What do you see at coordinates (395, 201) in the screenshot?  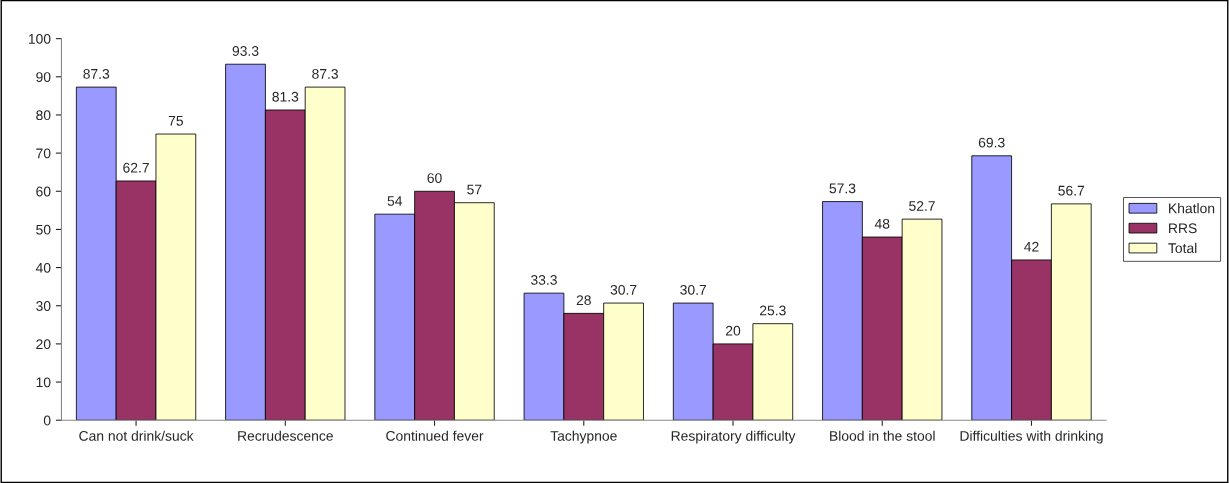 I see `data-label: 54` at bounding box center [395, 201].